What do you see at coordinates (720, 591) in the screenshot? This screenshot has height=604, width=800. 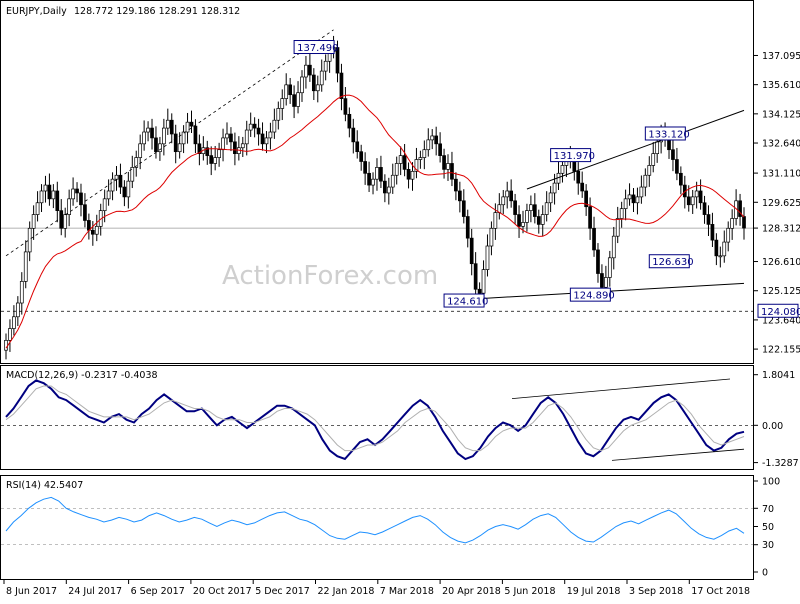 I see `x-tick-label: 17 Oct 2018` at bounding box center [720, 591].